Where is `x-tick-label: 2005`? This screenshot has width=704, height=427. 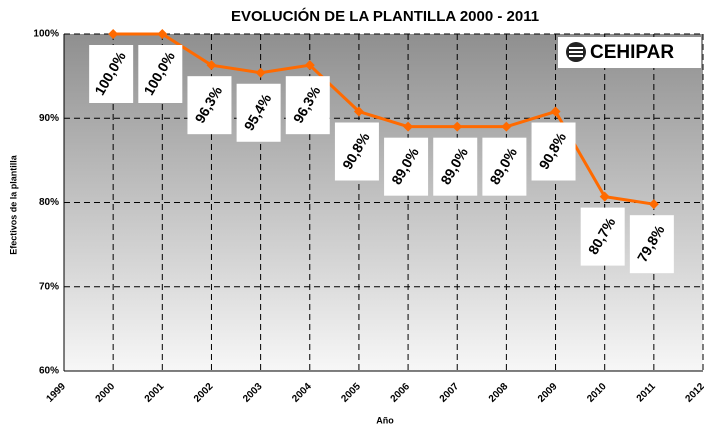 x-tick-label: 2005 is located at coordinates (351, 393).